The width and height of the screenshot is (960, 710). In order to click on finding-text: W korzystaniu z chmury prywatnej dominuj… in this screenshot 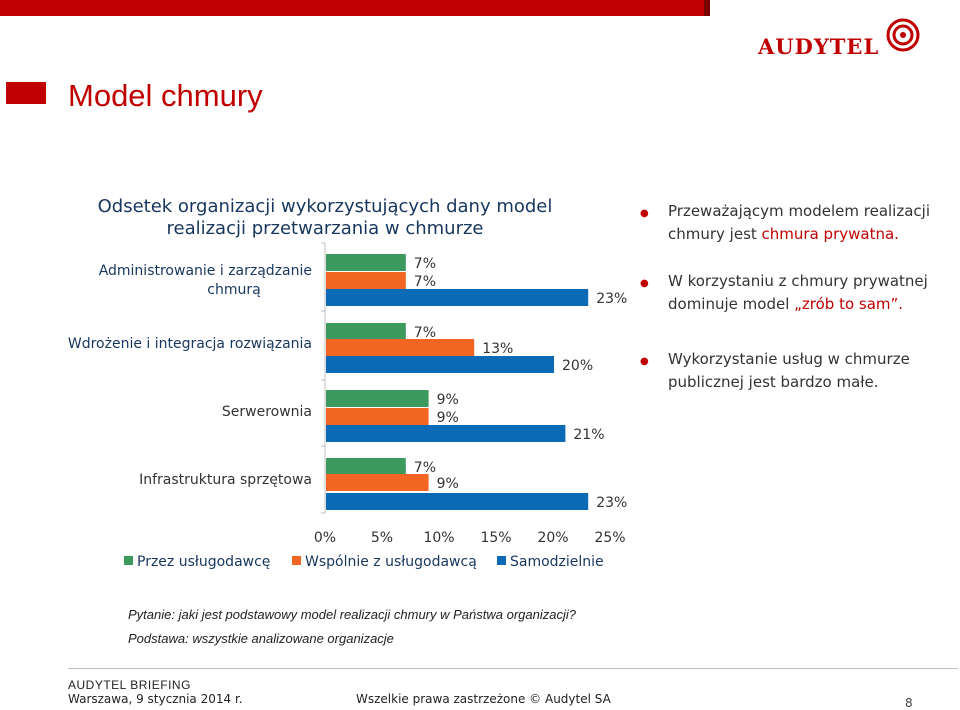, I will do `click(798, 292)`.